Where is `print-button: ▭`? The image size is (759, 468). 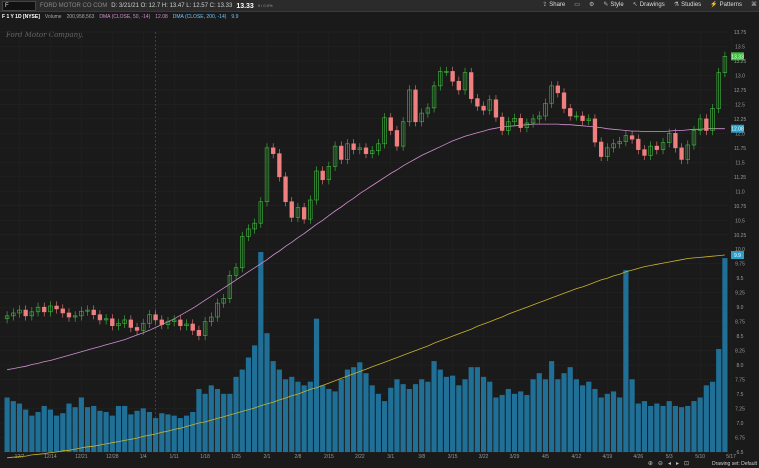 print-button: ▭ is located at coordinates (577, 4).